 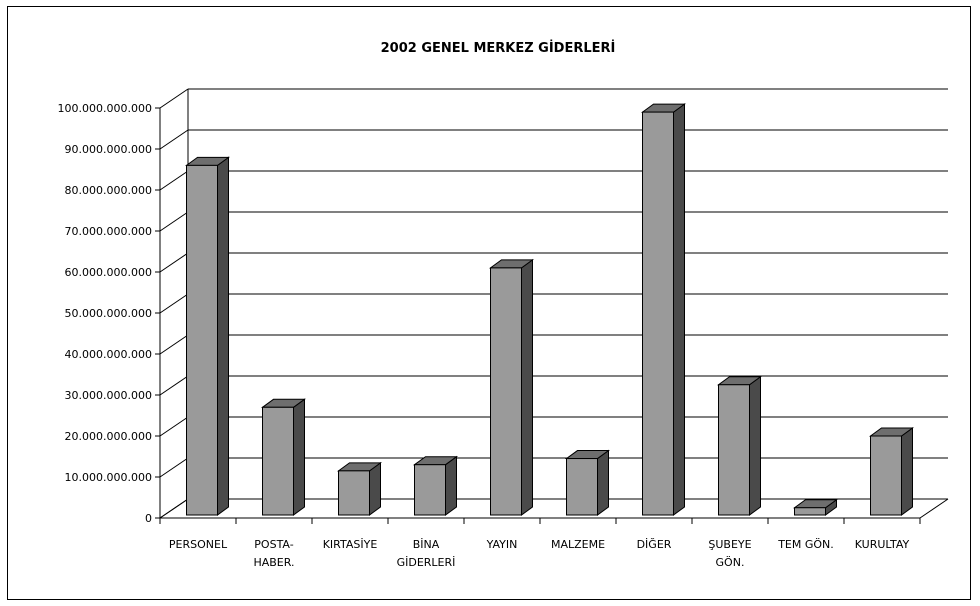 What do you see at coordinates (273, 544) in the screenshot?
I see `x-tick-label: POSTA-` at bounding box center [273, 544].